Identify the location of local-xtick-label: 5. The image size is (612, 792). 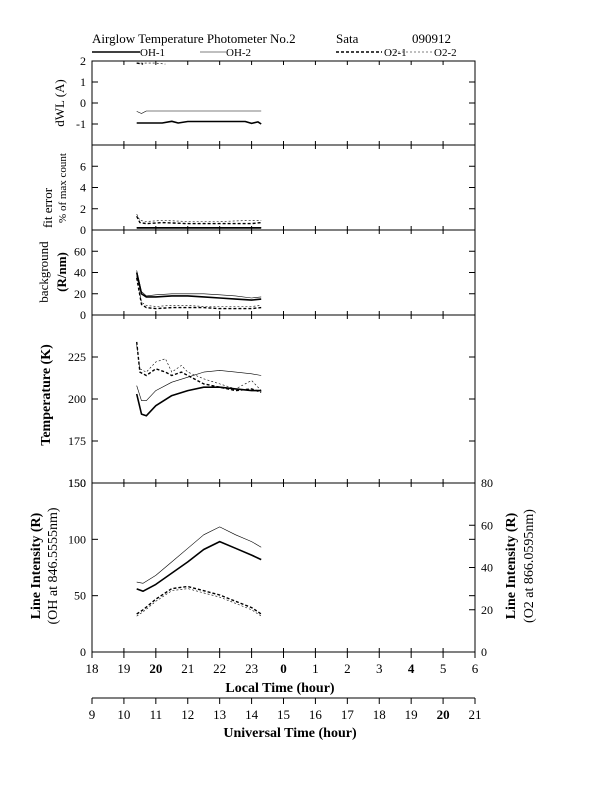
(443, 668).